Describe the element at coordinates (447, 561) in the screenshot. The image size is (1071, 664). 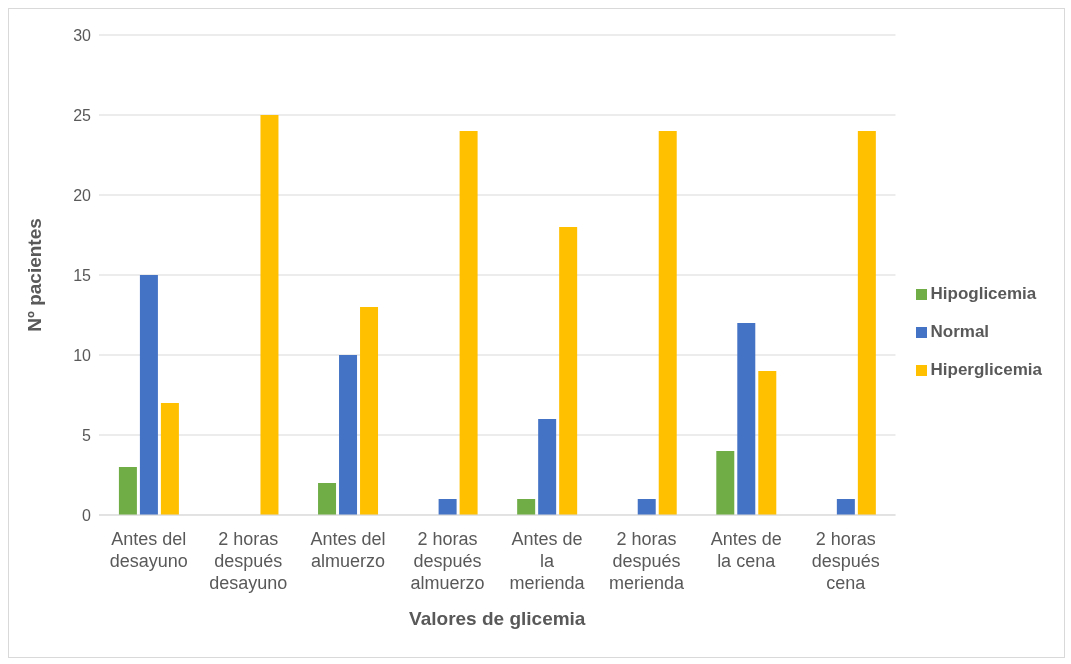
I see `x-tick-label: 2 horas después almuerzo` at that location.